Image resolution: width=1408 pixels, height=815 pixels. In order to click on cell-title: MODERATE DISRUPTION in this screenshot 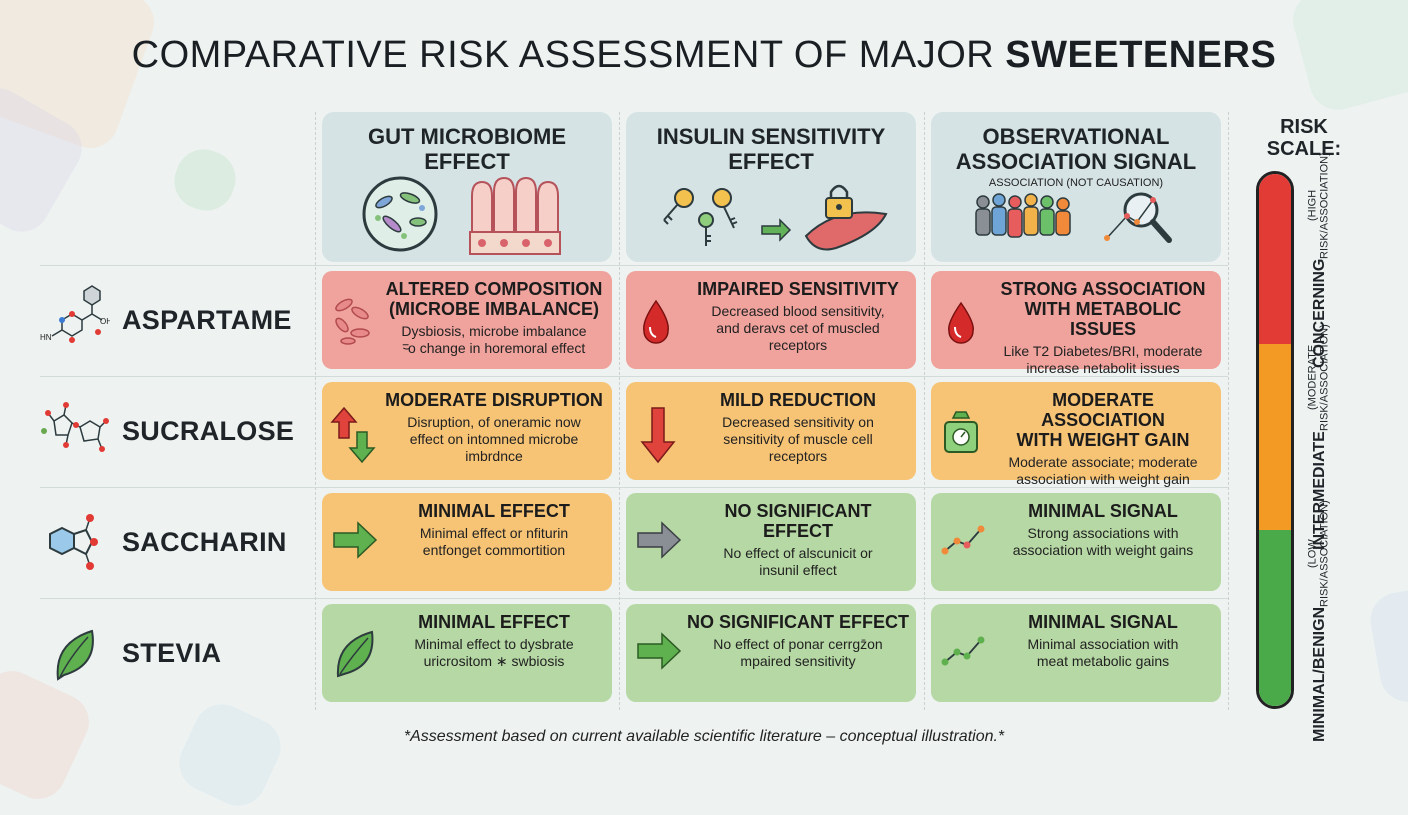, I will do `click(494, 400)`.